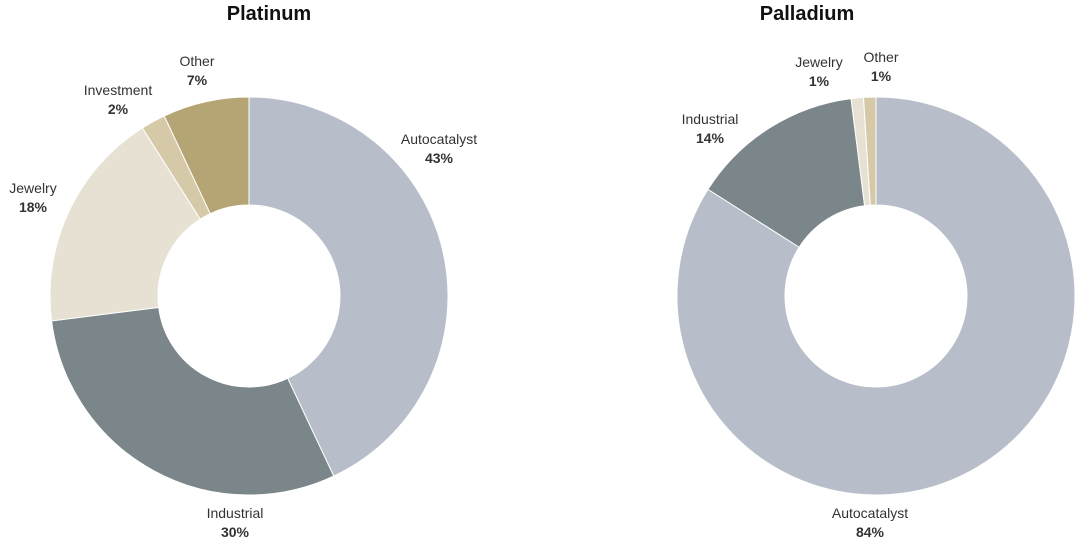  I want to click on slice-value-other: 7%, so click(197, 80).